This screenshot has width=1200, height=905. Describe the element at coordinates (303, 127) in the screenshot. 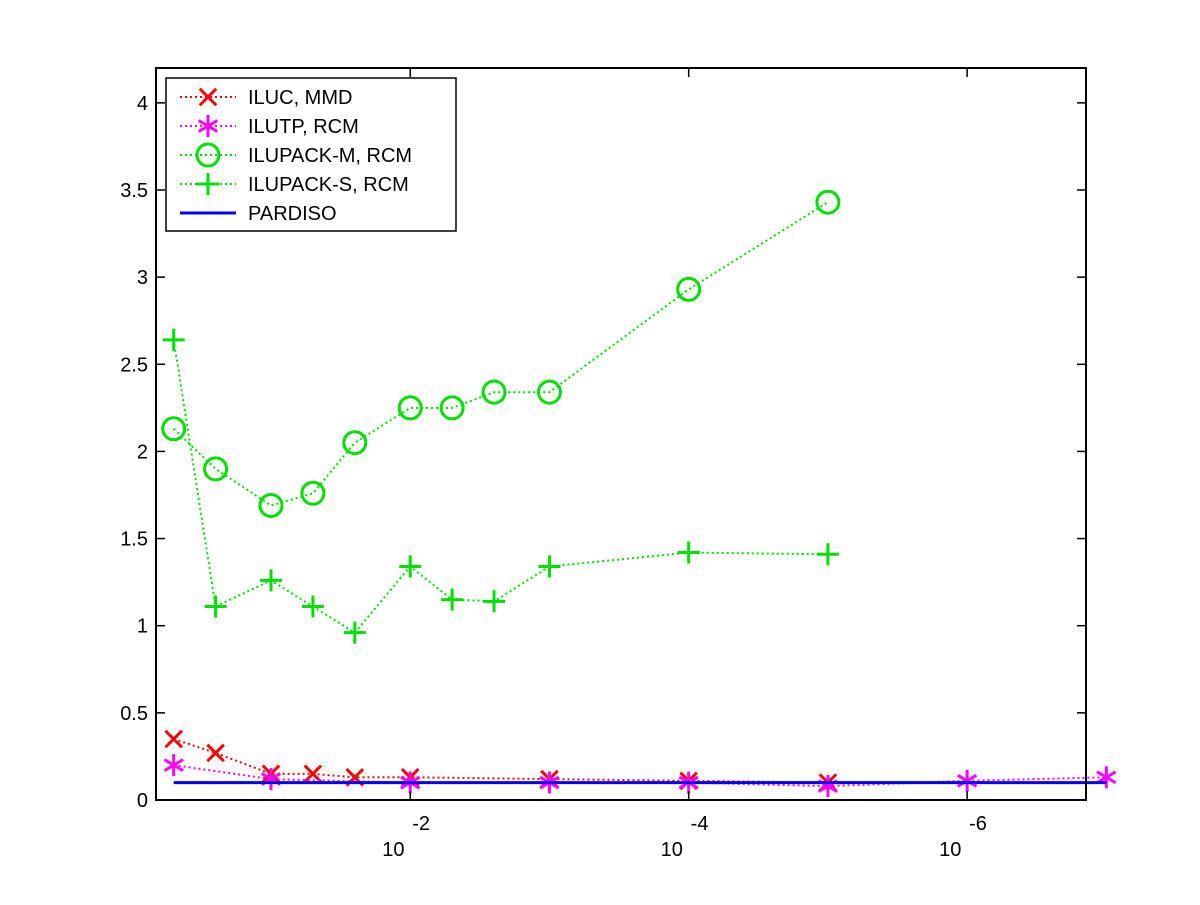

I see `legend-label-1: ILUTP, RCM` at that location.